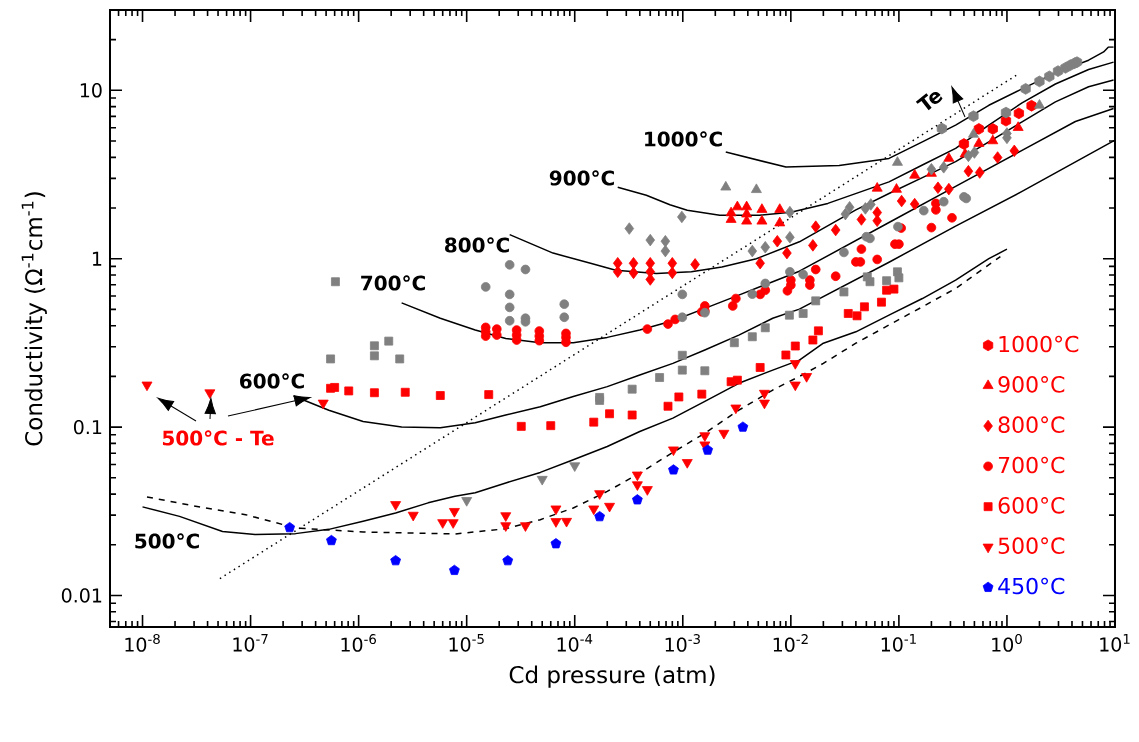 This screenshot has width=1139, height=742. What do you see at coordinates (218, 438) in the screenshot?
I see `annotation: 500°C - Te` at bounding box center [218, 438].